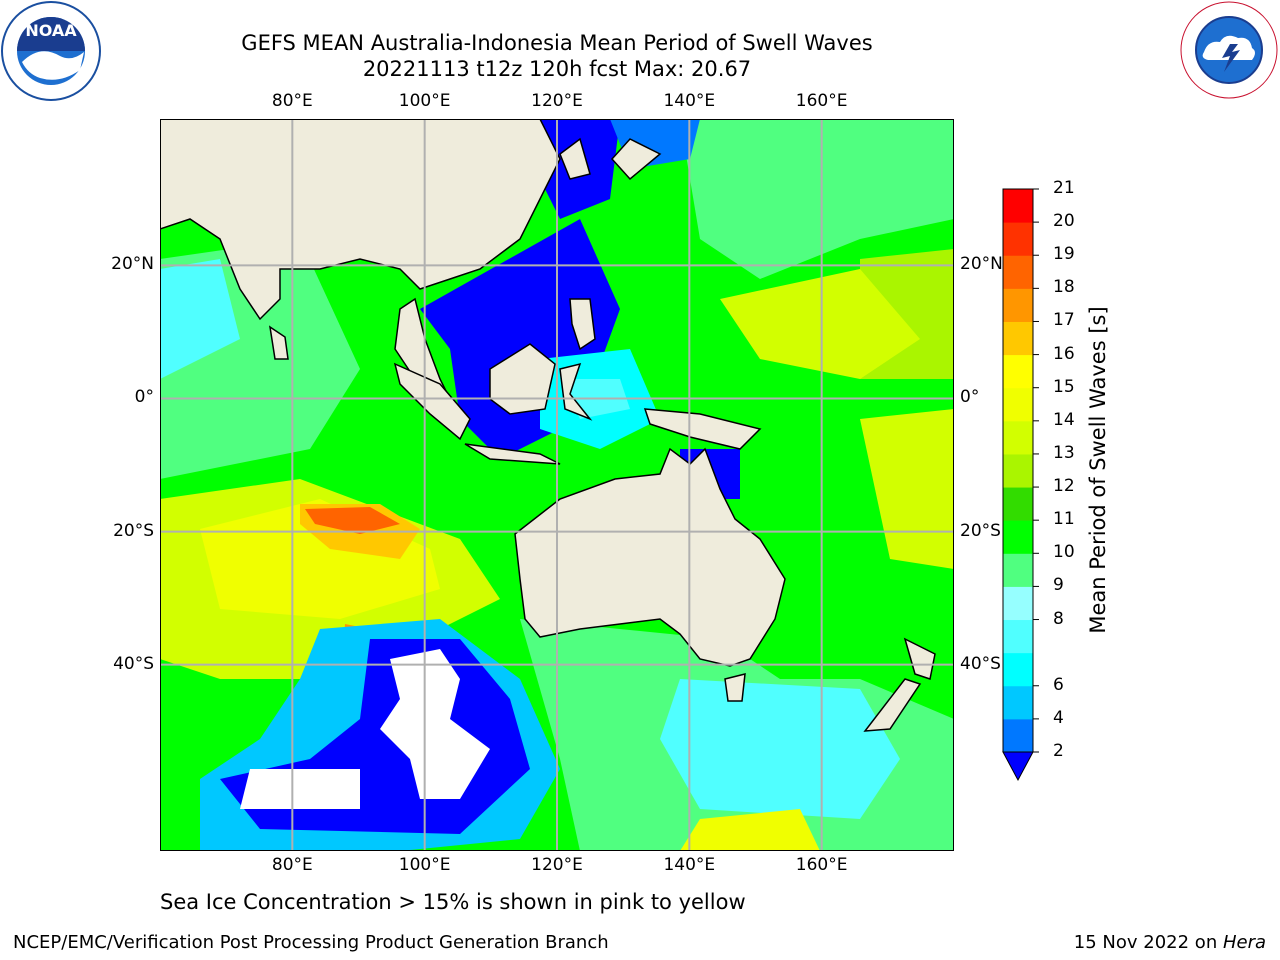  Describe the element at coordinates (557, 69) in the screenshot. I see `chart-subtitle: 20221113 t12z 120h fcst Max: 20.67` at that location.